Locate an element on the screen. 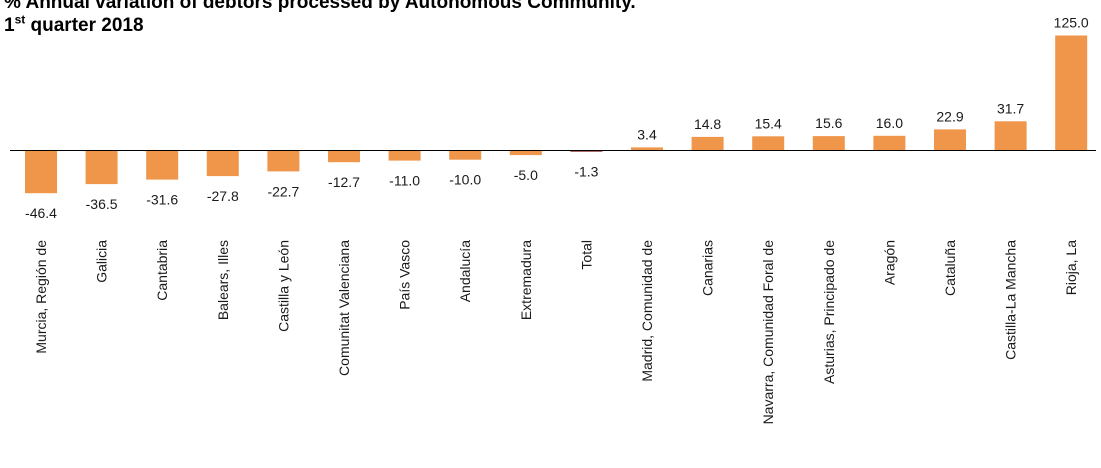 Image resolution: width=1101 pixels, height=468 pixels. value-label-castilla-y-leon: -22.7 is located at coordinates (283, 191).